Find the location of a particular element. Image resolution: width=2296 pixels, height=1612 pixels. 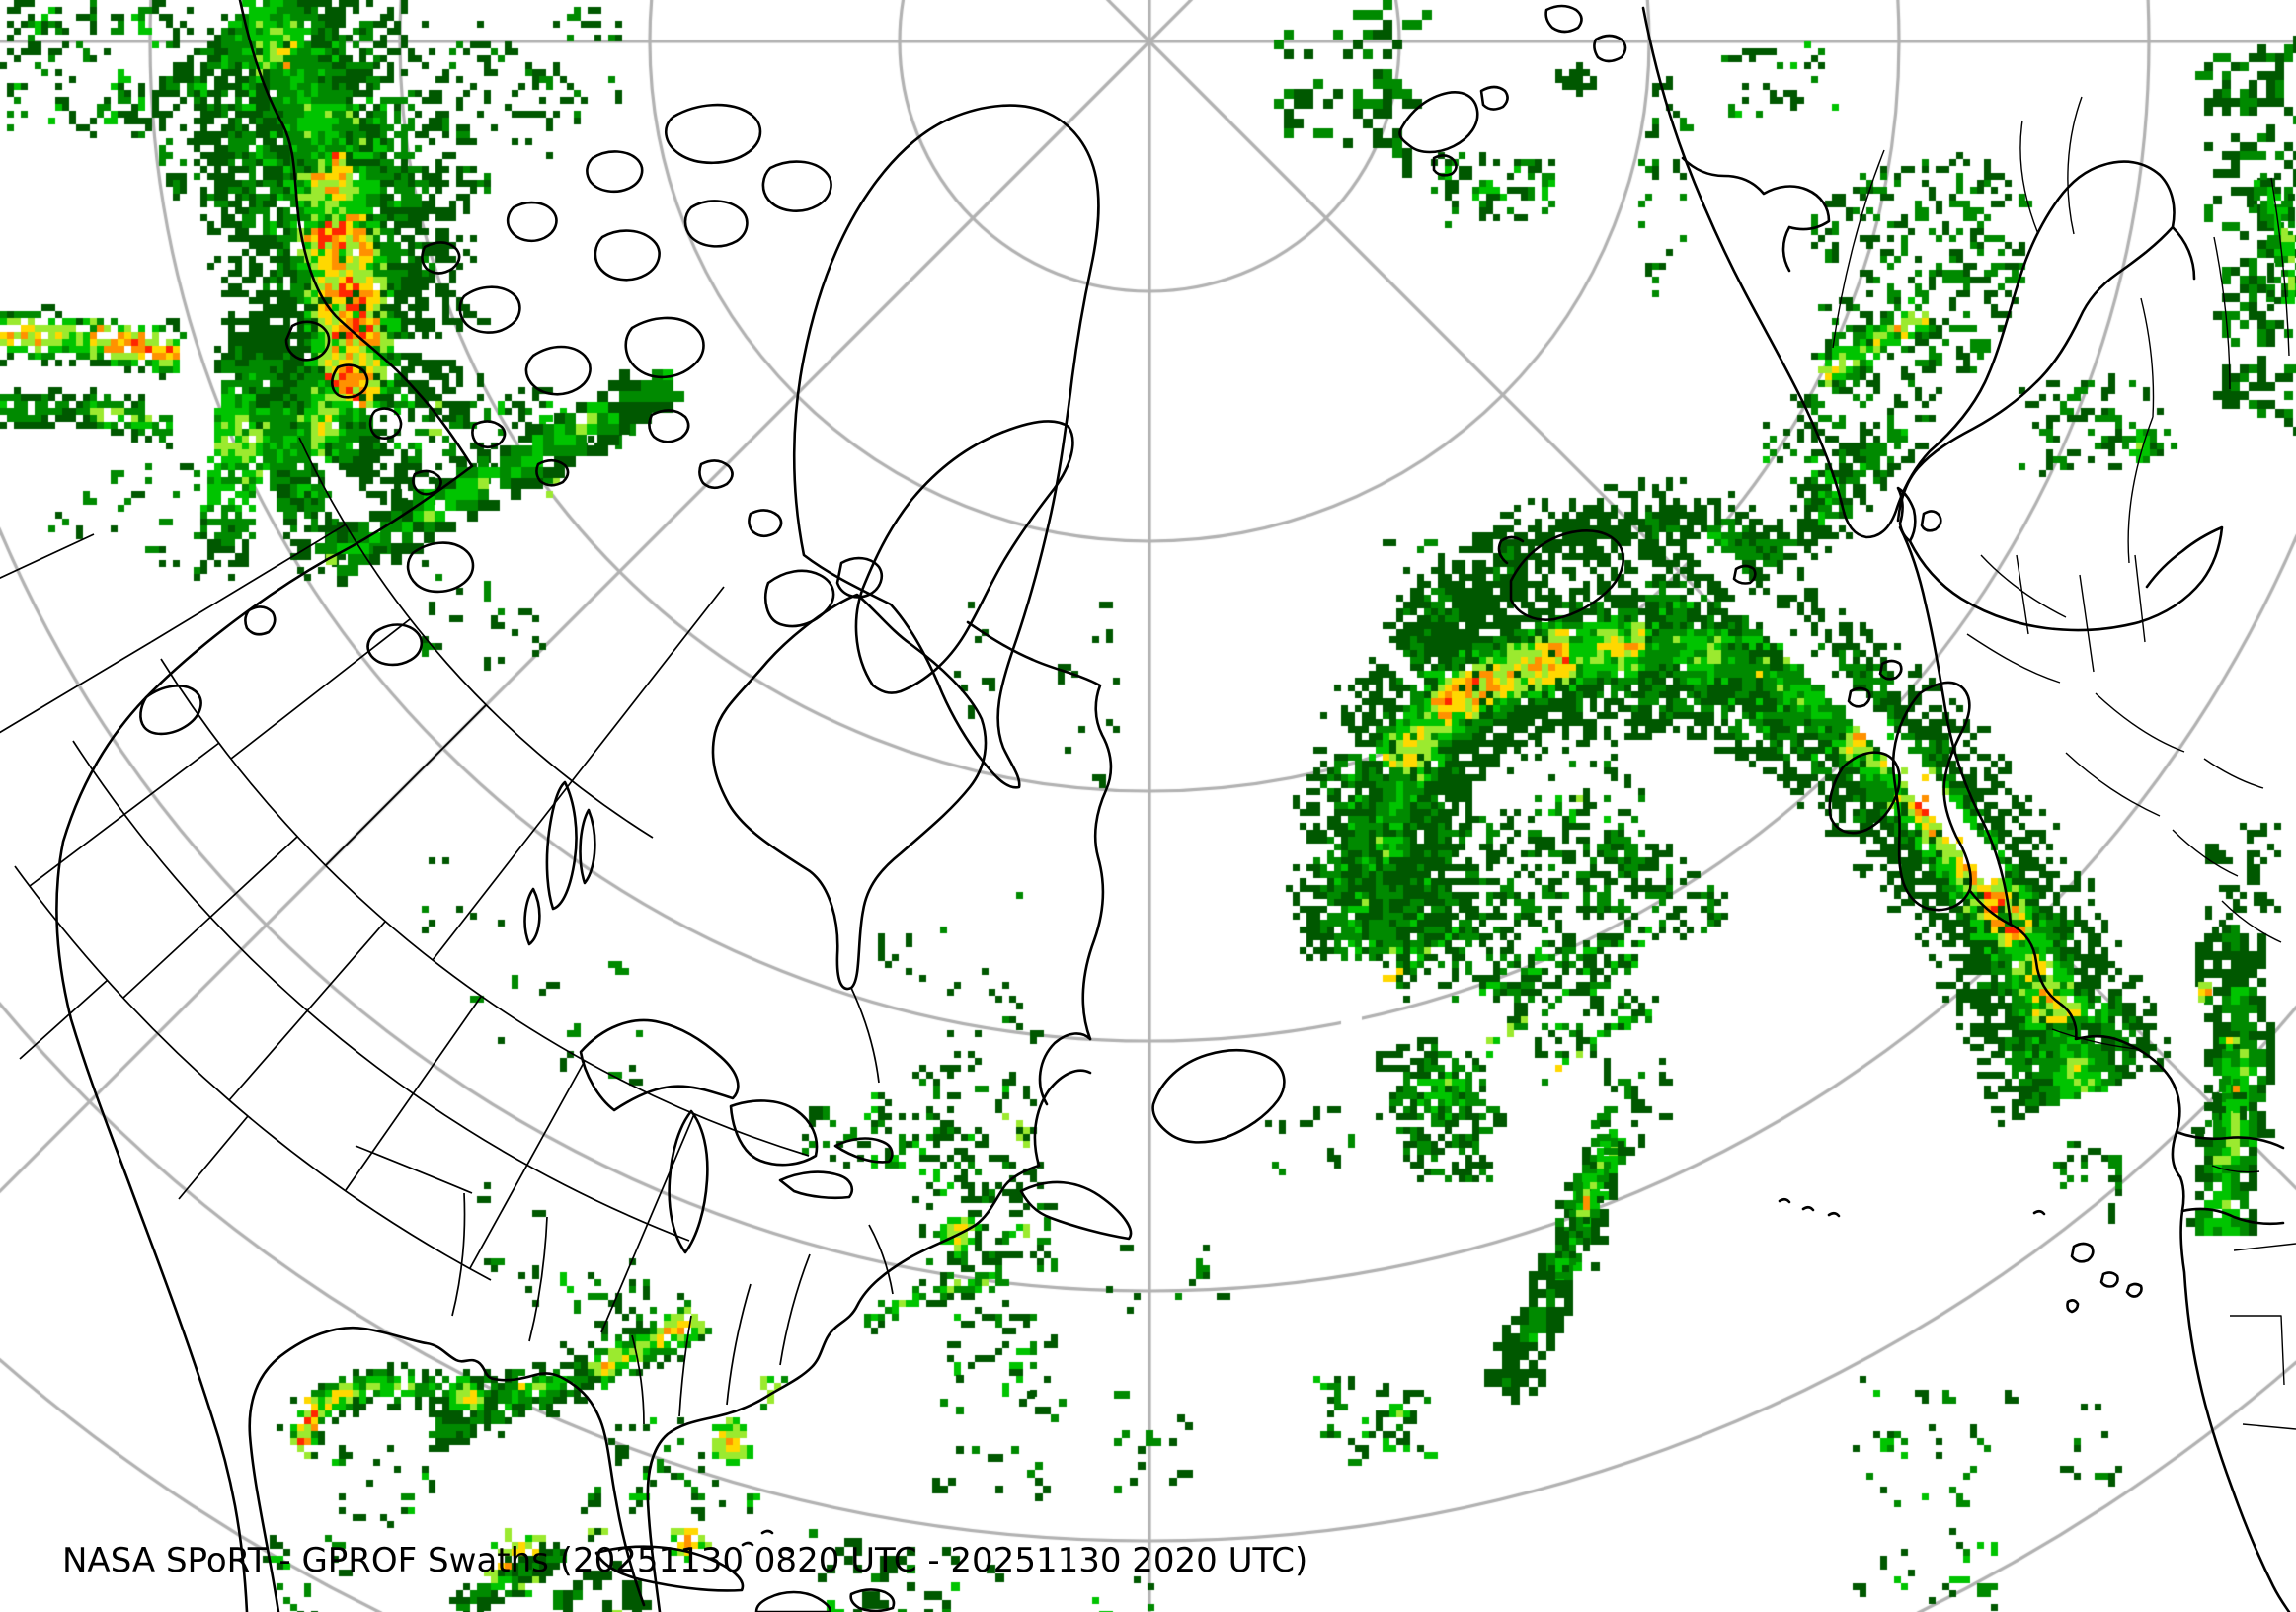

baffin-island is located at coordinates (964, 557).